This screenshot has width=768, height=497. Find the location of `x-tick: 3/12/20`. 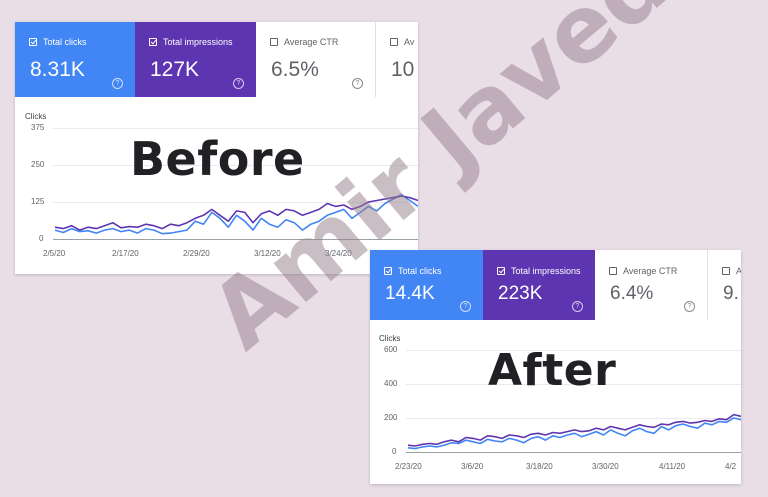

x-tick: 3/12/20 is located at coordinates (267, 253).